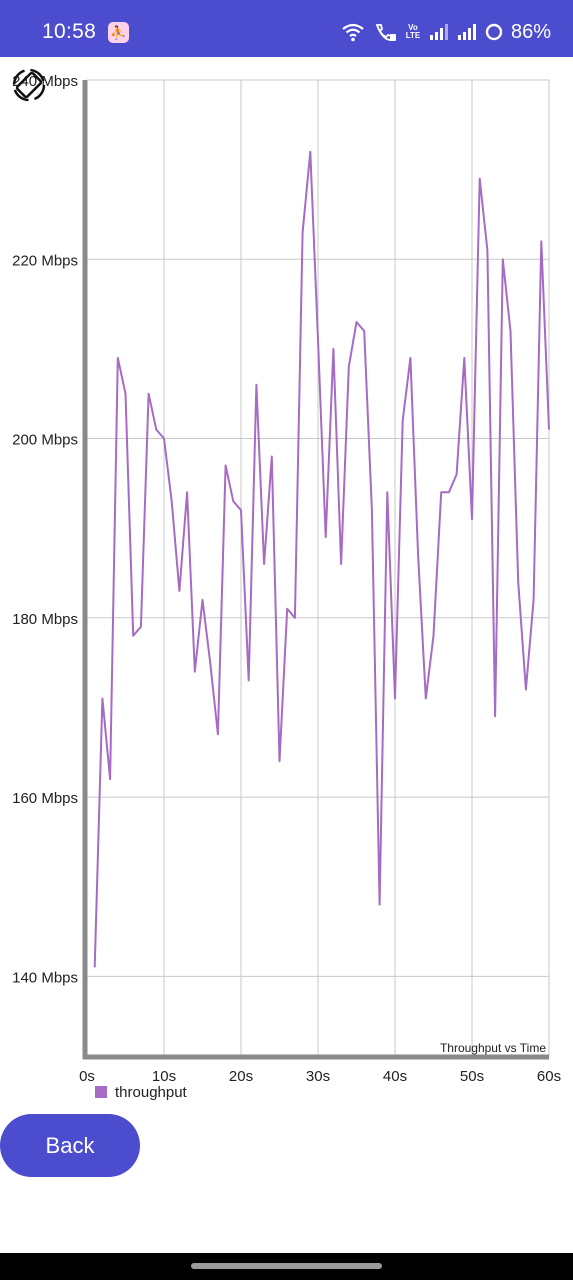 This screenshot has width=573, height=1280. I want to click on y-tick-label: 180 Mbps, so click(45, 619).